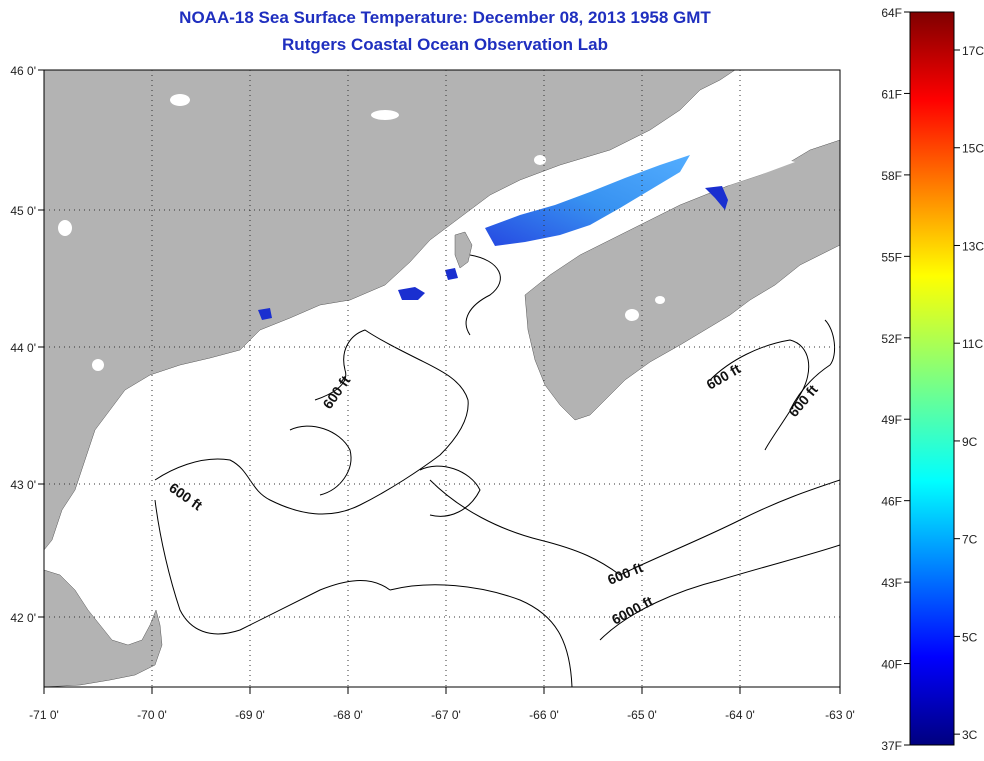  What do you see at coordinates (973, 51) in the screenshot?
I see `colorbar-label-c: 17C` at bounding box center [973, 51].